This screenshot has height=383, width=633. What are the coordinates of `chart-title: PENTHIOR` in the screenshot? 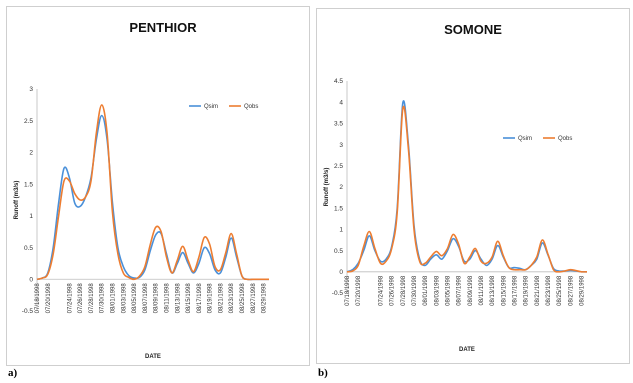 It's located at (163, 27).